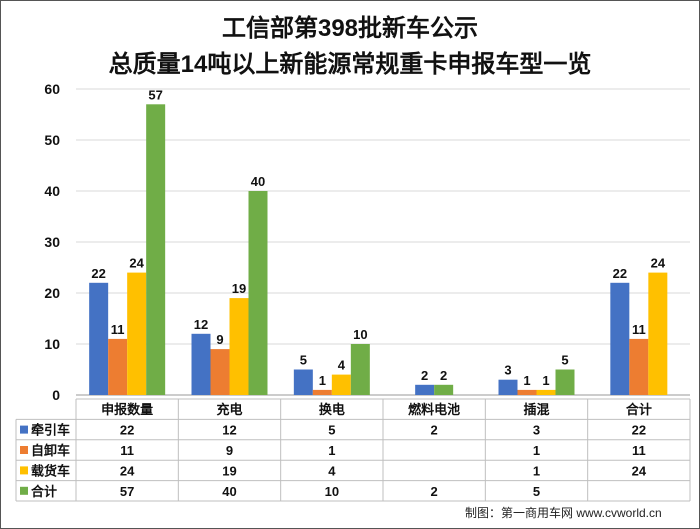 The width and height of the screenshot is (700, 529). Describe the element at coordinates (536, 430) in the screenshot. I see `table-cell: 3` at that location.